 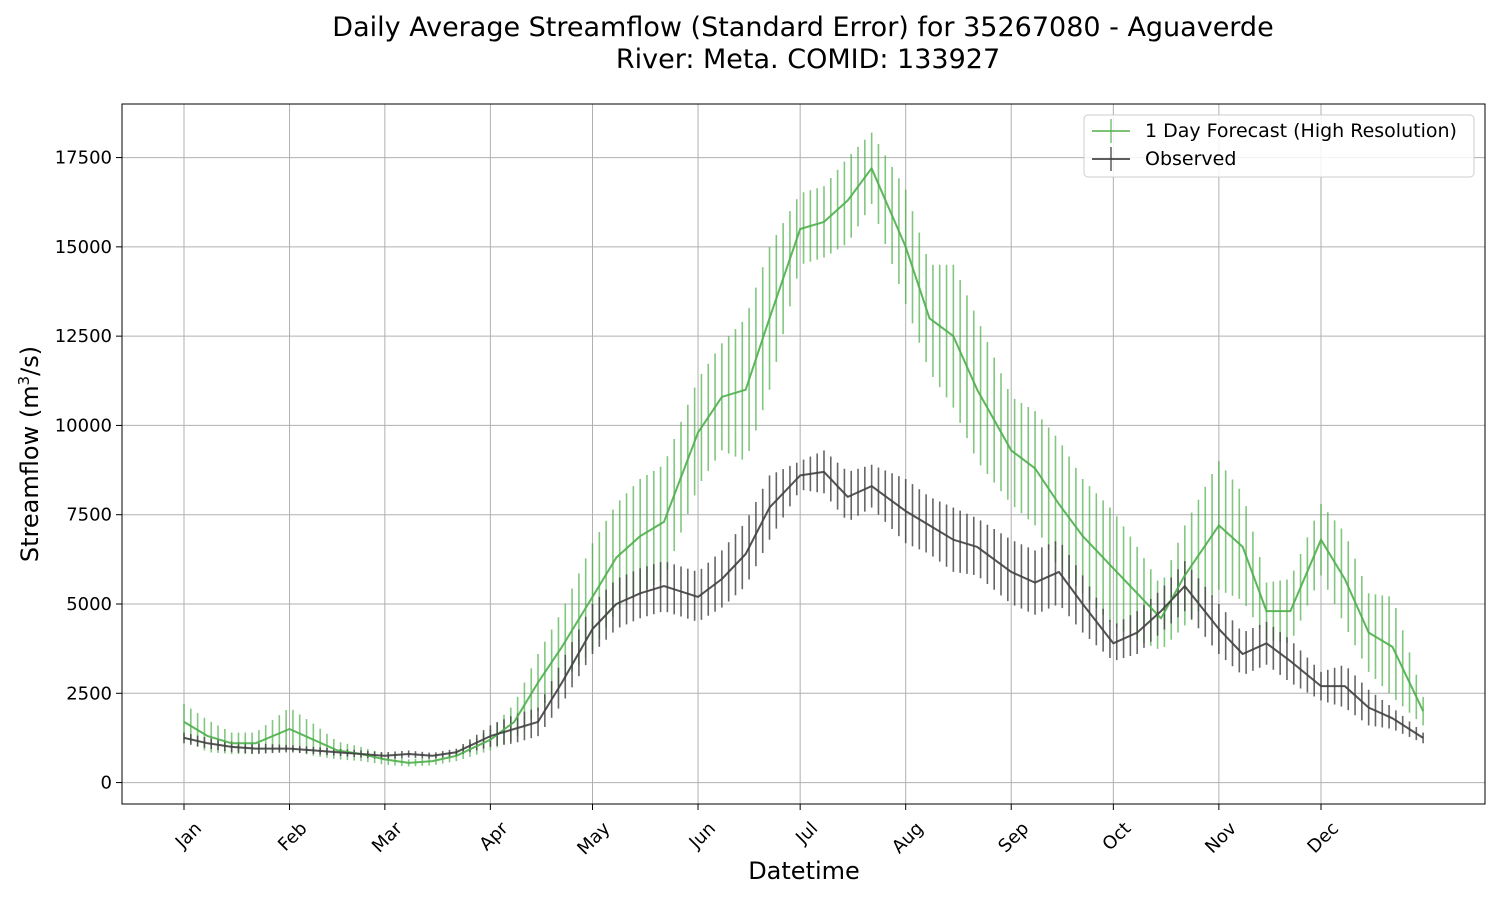 What do you see at coordinates (1301, 131) in the screenshot?
I see `legend-label-forecast: 1 Day Forecast (High Resolution)` at bounding box center [1301, 131].